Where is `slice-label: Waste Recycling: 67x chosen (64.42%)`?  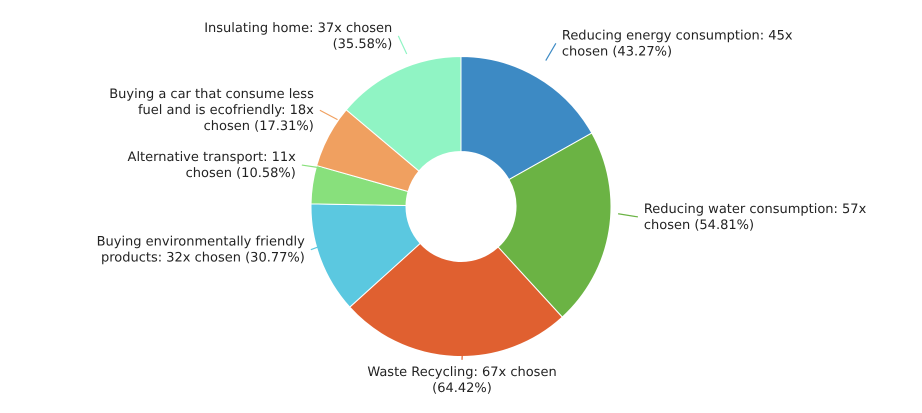 slice-label: Waste Recycling: 67x chosen (64.42%) is located at coordinates (462, 380).